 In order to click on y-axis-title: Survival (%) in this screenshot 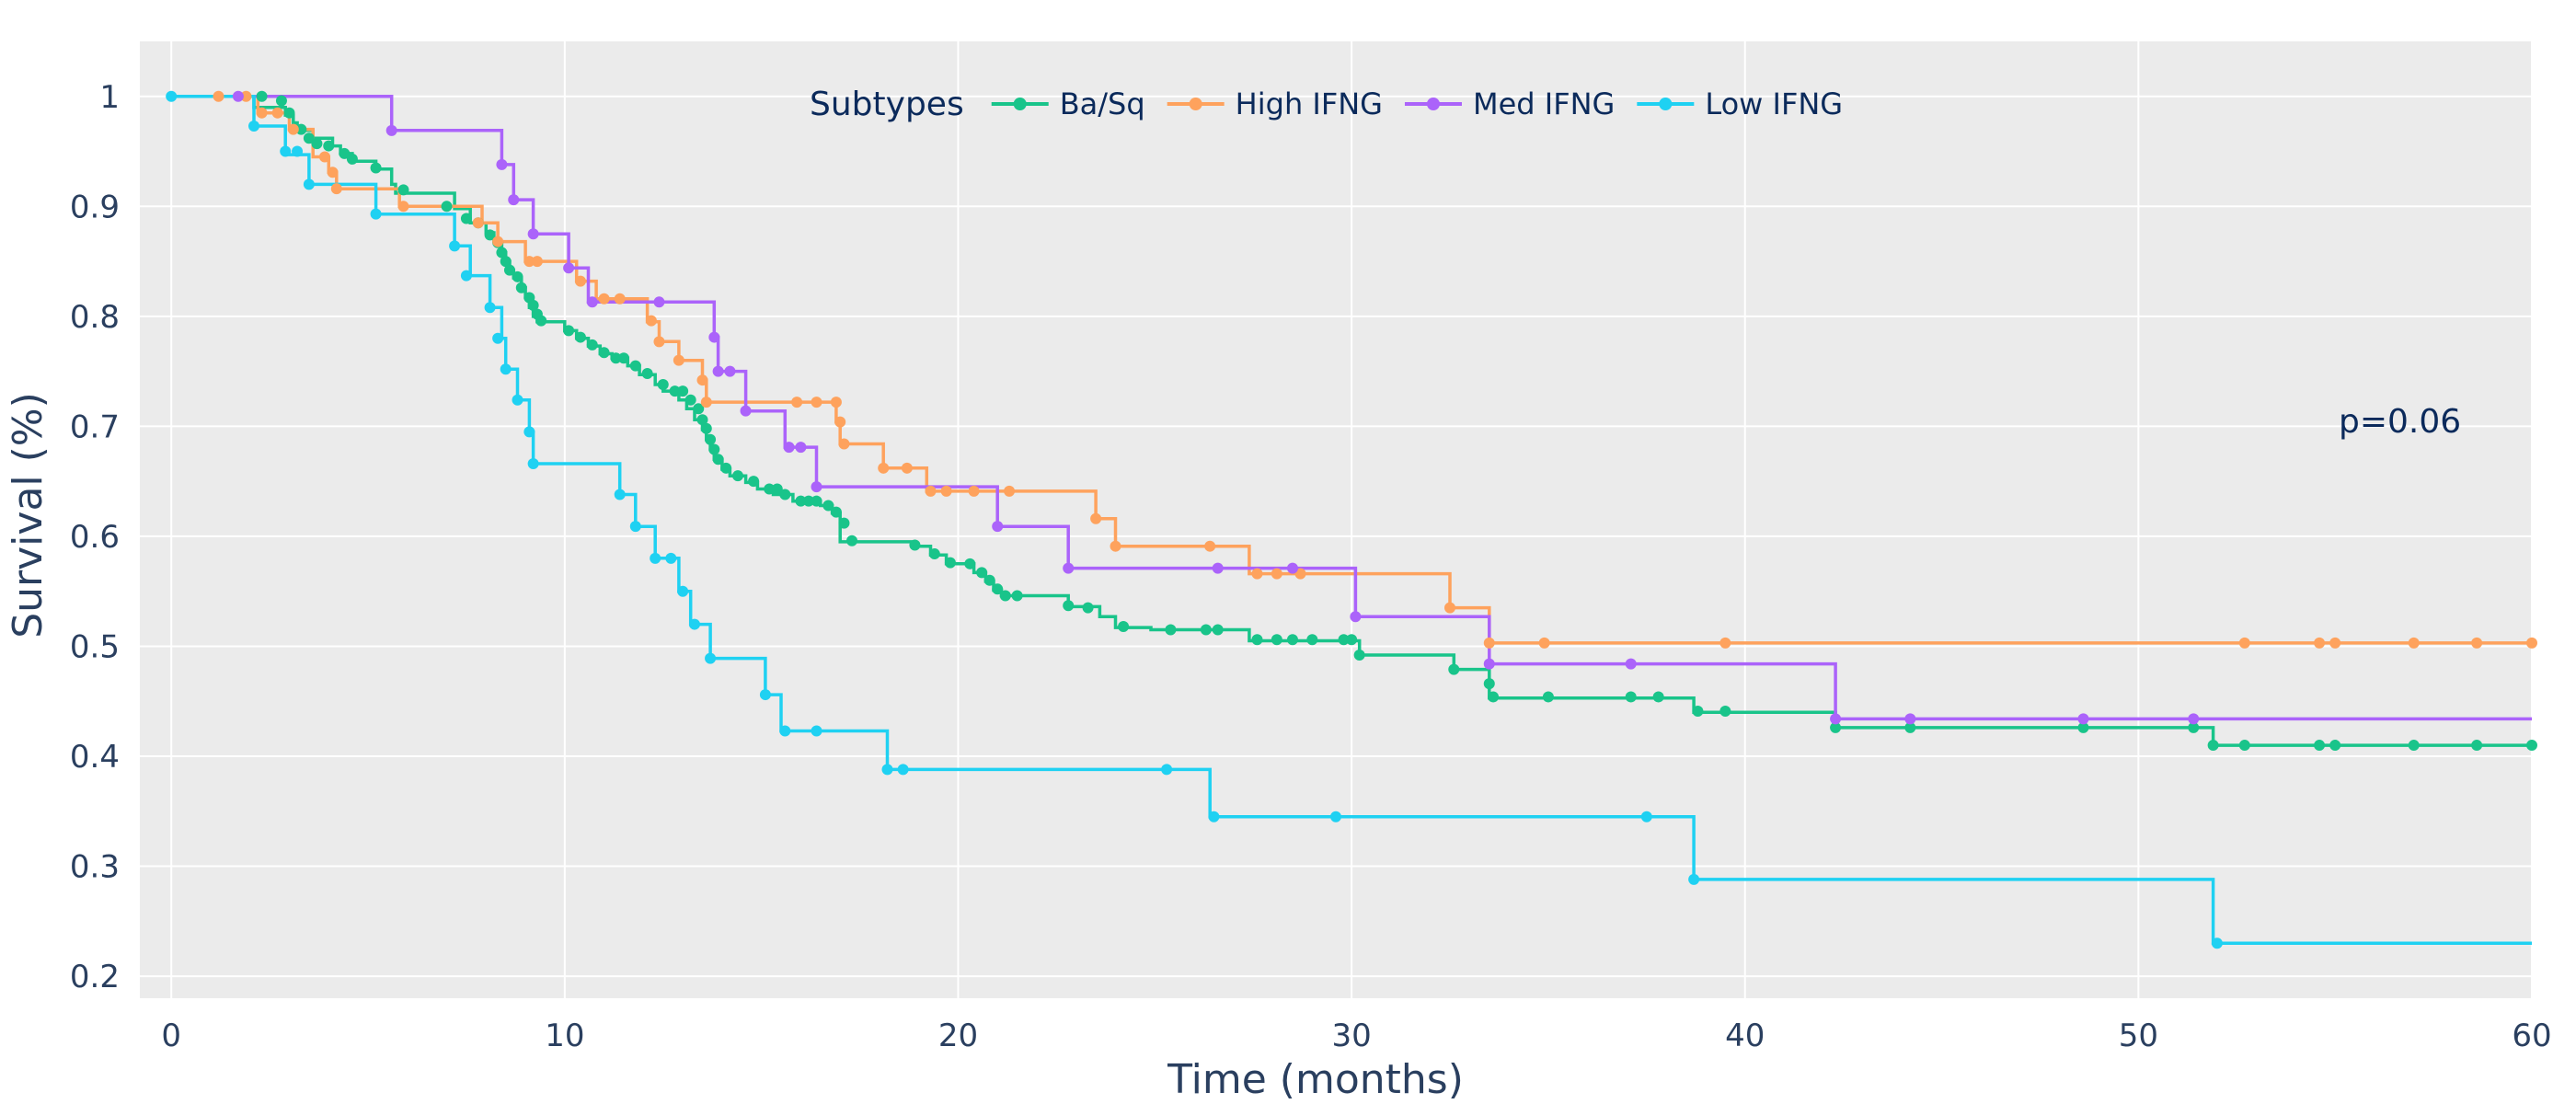, I will do `click(28, 515)`.